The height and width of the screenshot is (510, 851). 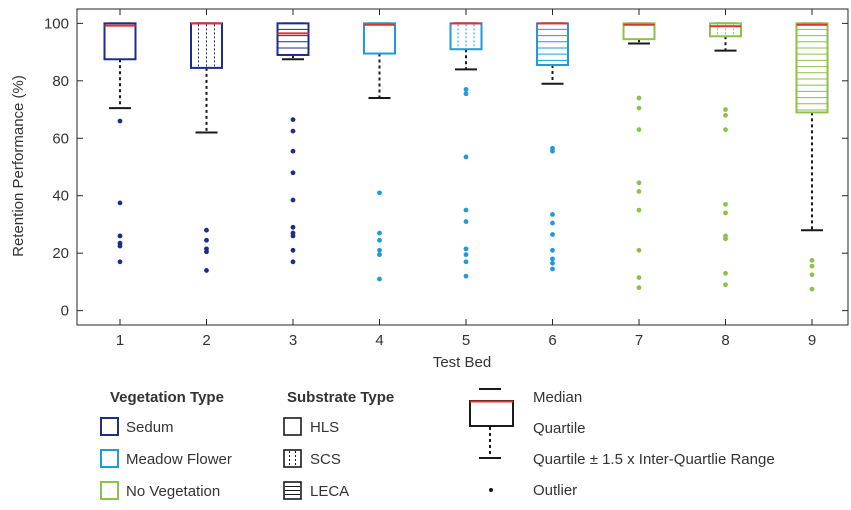 What do you see at coordinates (557, 397) in the screenshot?
I see `legend-key-median-label: Median` at bounding box center [557, 397].